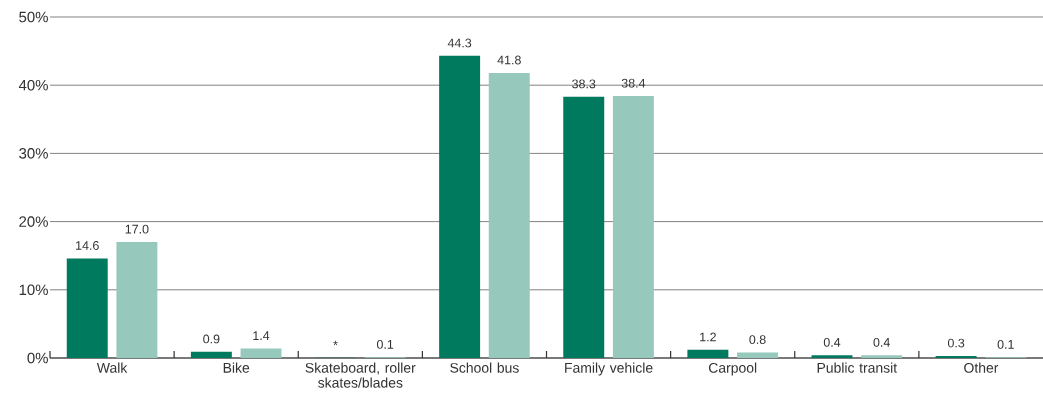 Image resolution: width=1043 pixels, height=406 pixels. What do you see at coordinates (360, 375) in the screenshot?
I see `x-tick-label: Skateboard, roller skates/blades` at bounding box center [360, 375].